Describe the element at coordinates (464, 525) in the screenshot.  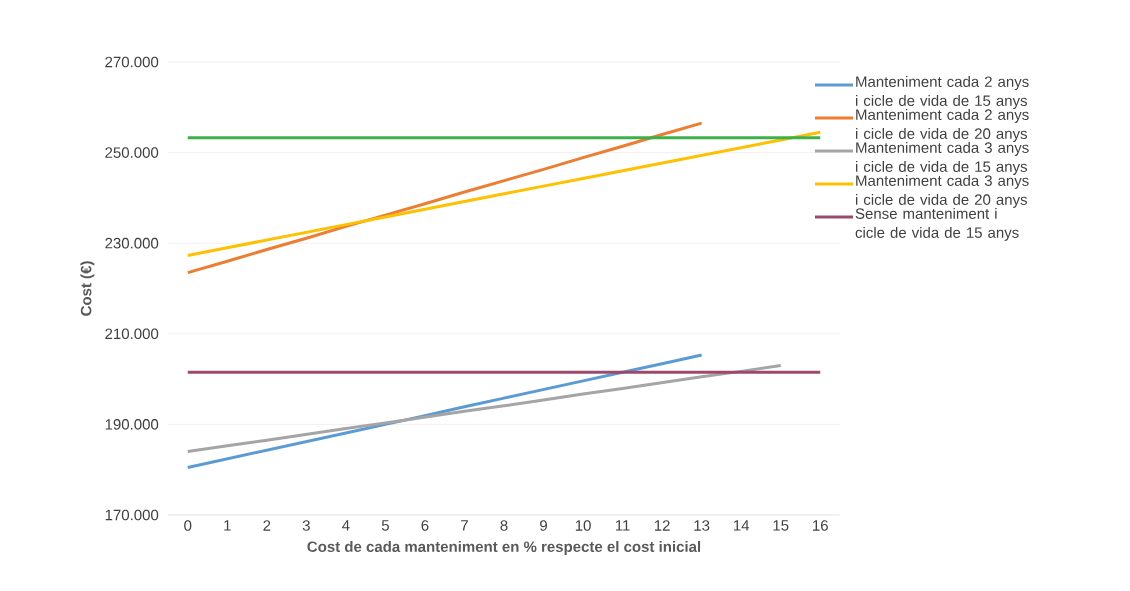
I see `x-tick-label: 7` at that location.